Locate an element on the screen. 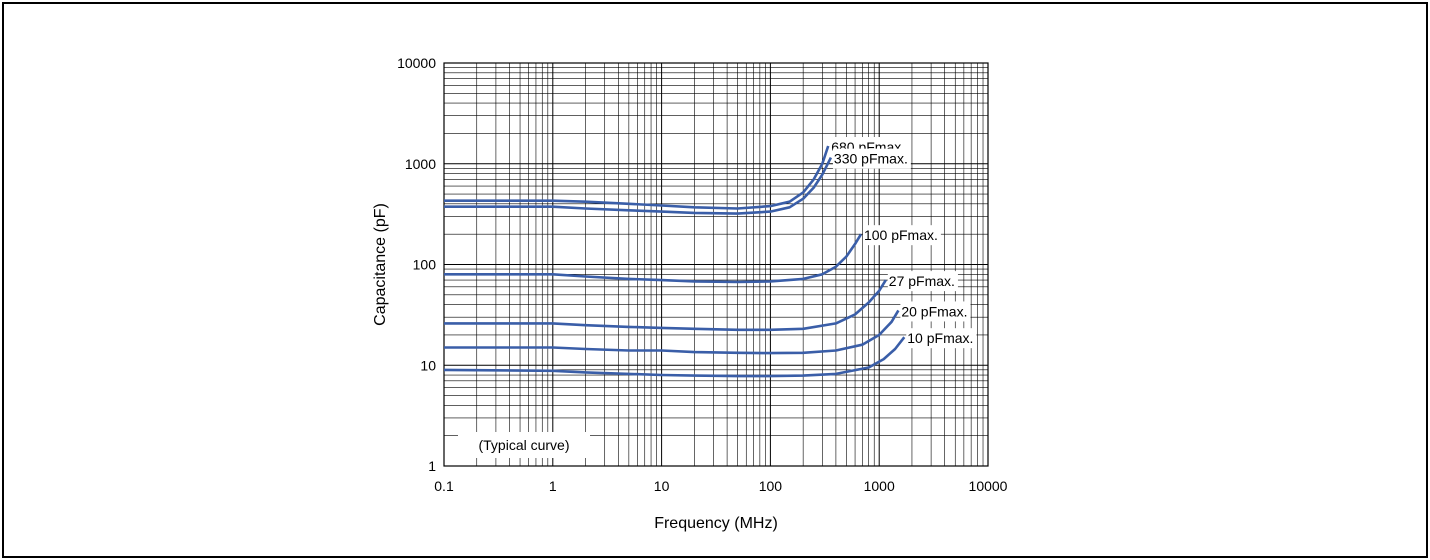 The height and width of the screenshot is (560, 1430). x-tick-label: 1 is located at coordinates (553, 486).